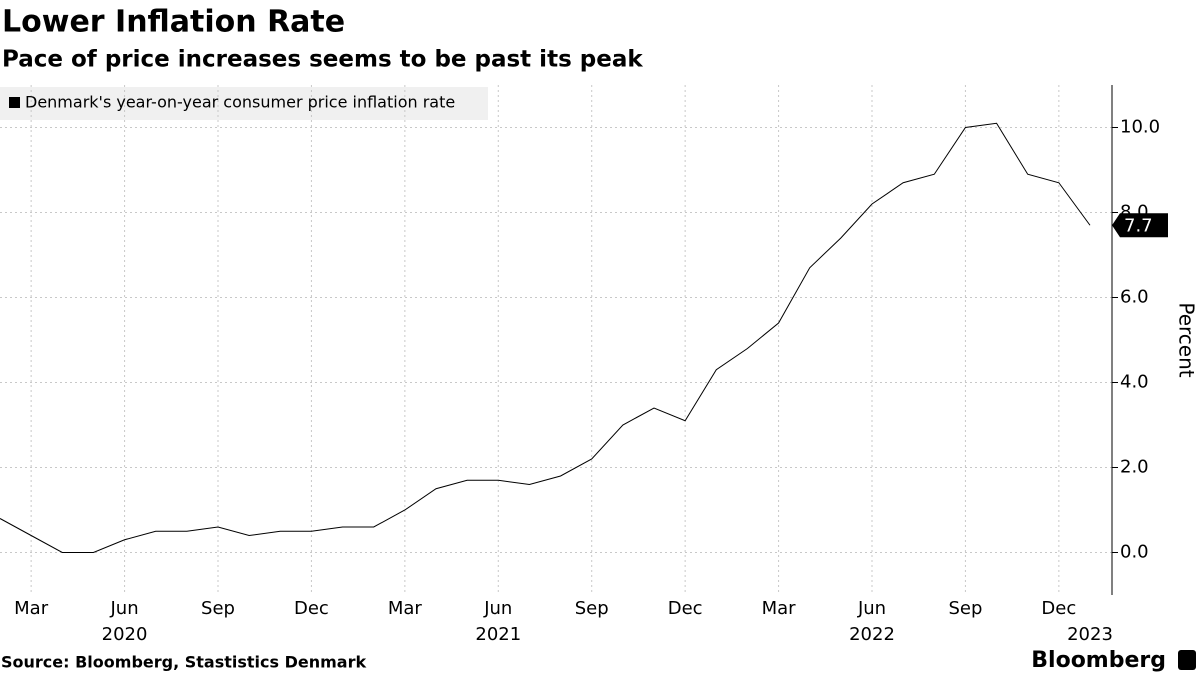 The height and width of the screenshot is (675, 1200). I want to click on source: Source: Bloomberg, Stastistics Denmark, so click(183, 662).